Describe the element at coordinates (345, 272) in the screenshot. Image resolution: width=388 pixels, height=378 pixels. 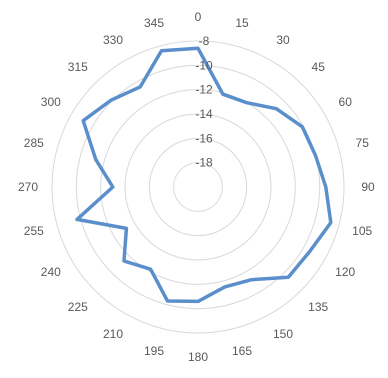
I see `angle-label-8: 120` at that location.